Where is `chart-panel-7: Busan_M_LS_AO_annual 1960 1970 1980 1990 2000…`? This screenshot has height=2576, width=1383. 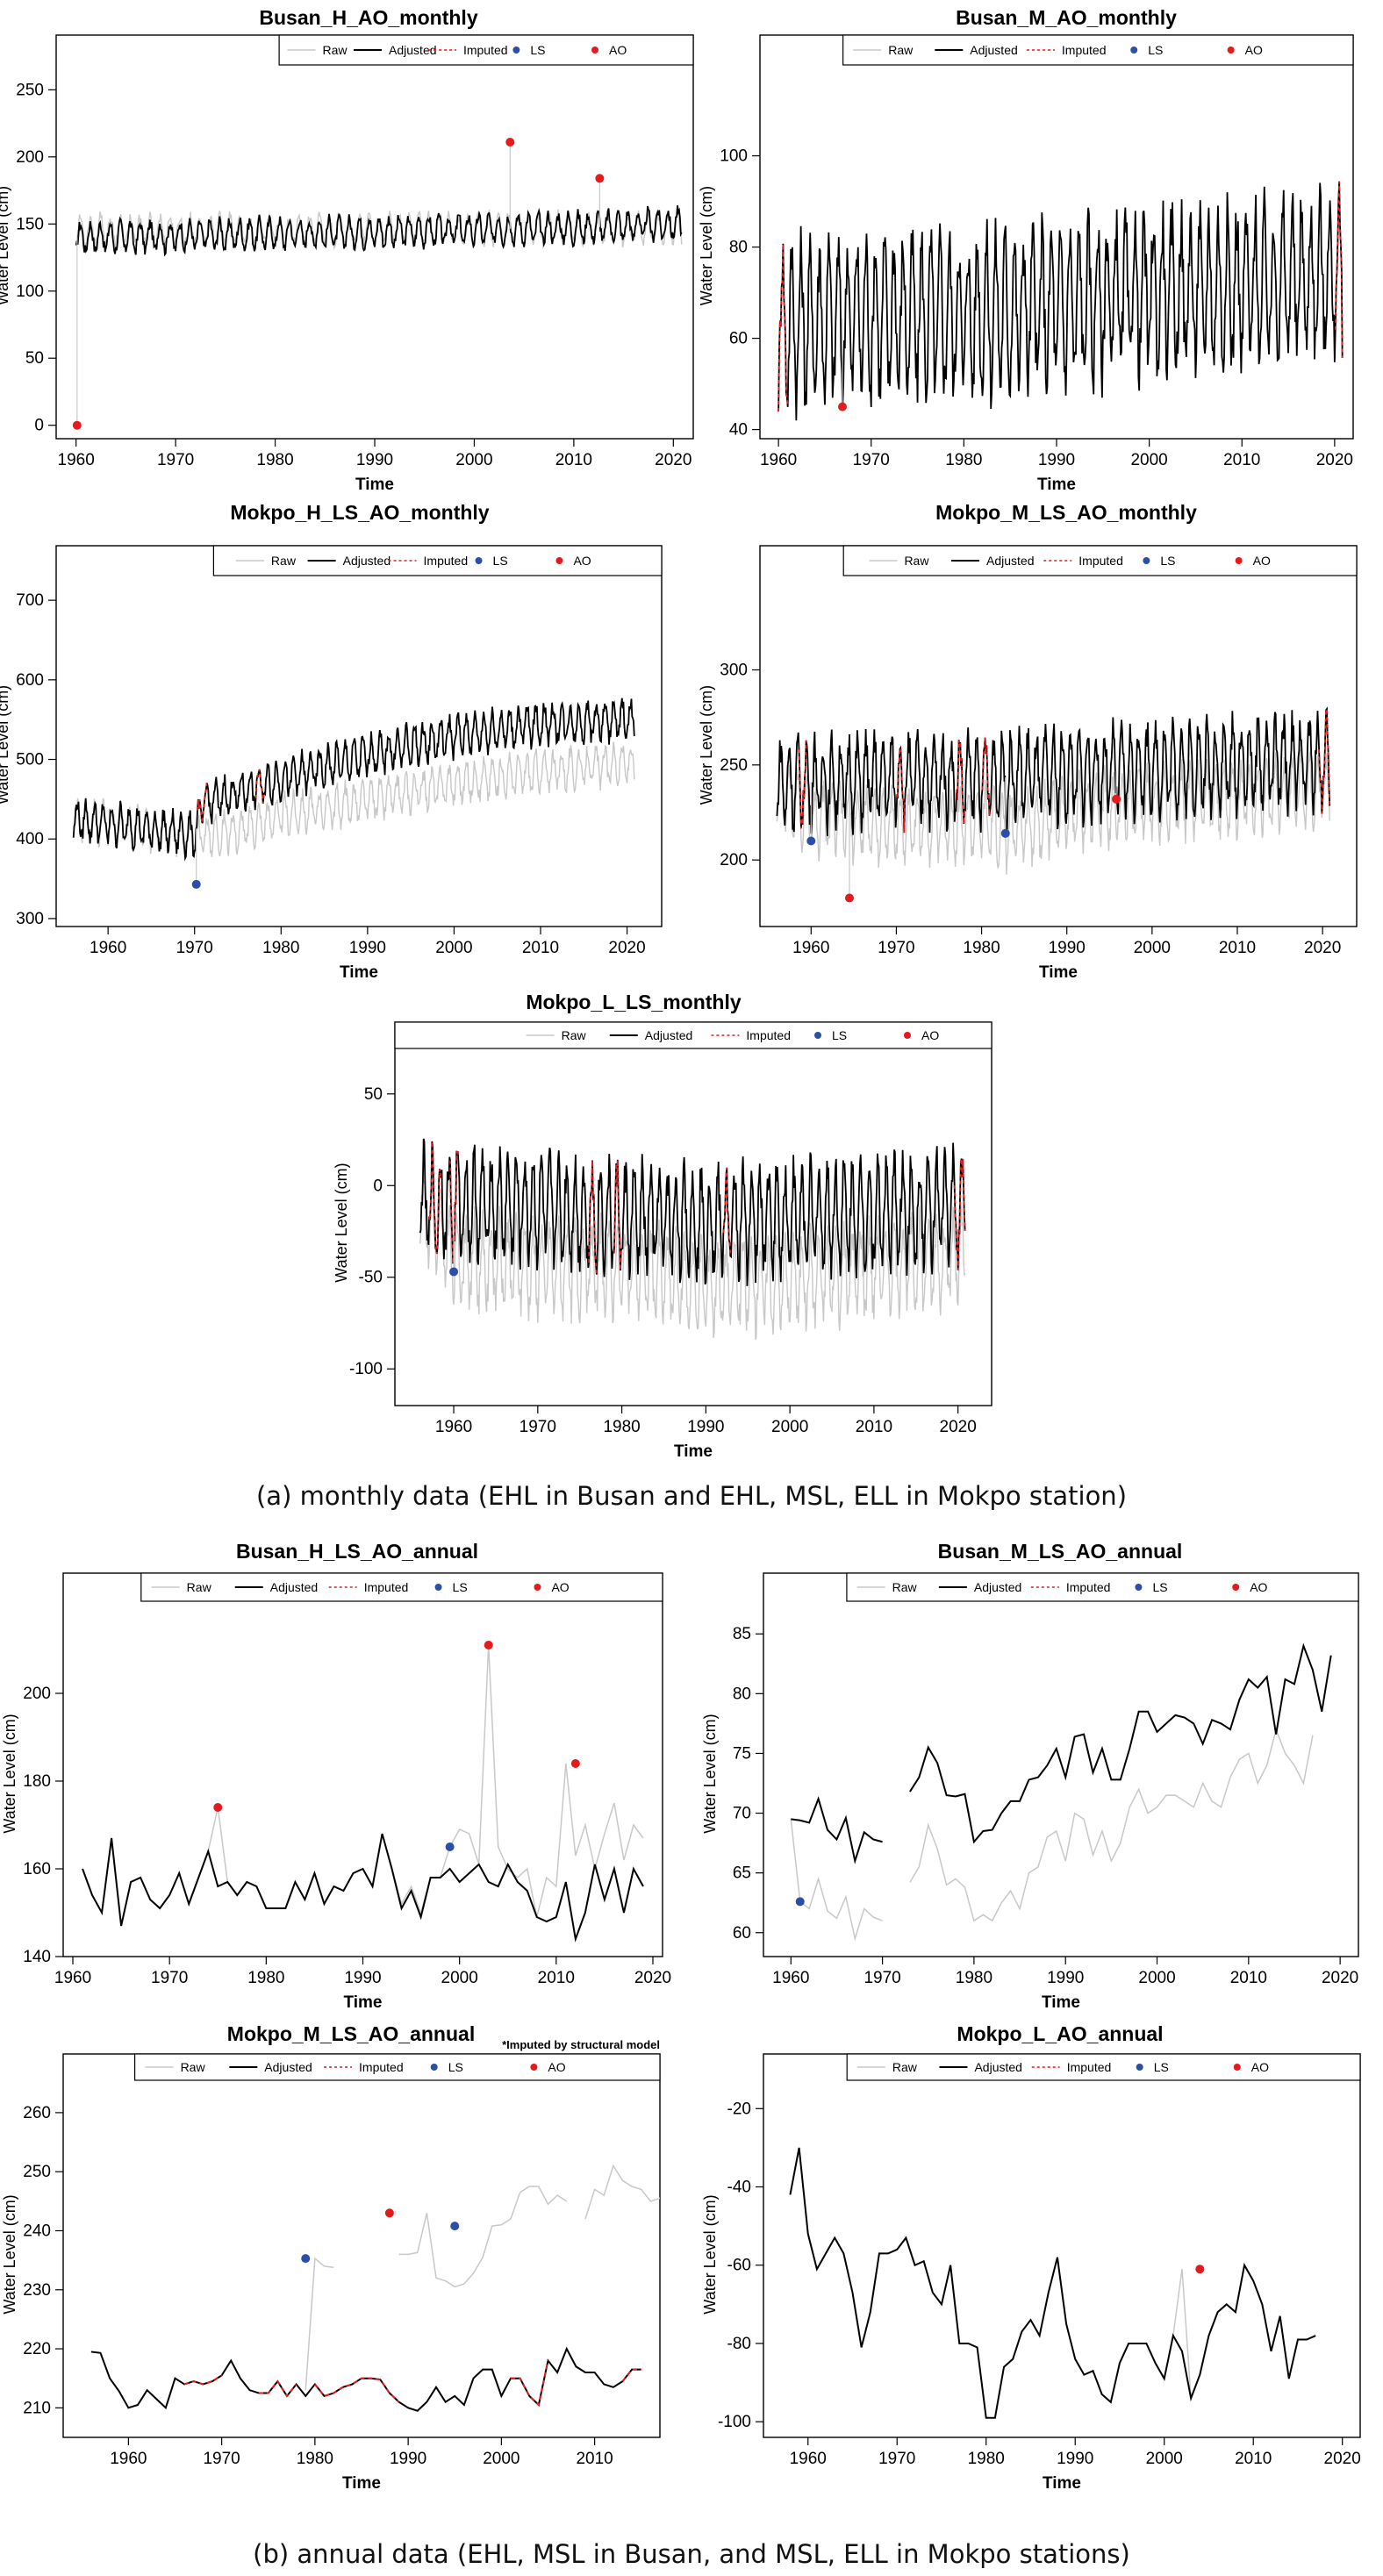 chart-panel-7: Busan_M_LS_AO_annual 1960 1970 1980 1990 2000… is located at coordinates (1030, 1776).